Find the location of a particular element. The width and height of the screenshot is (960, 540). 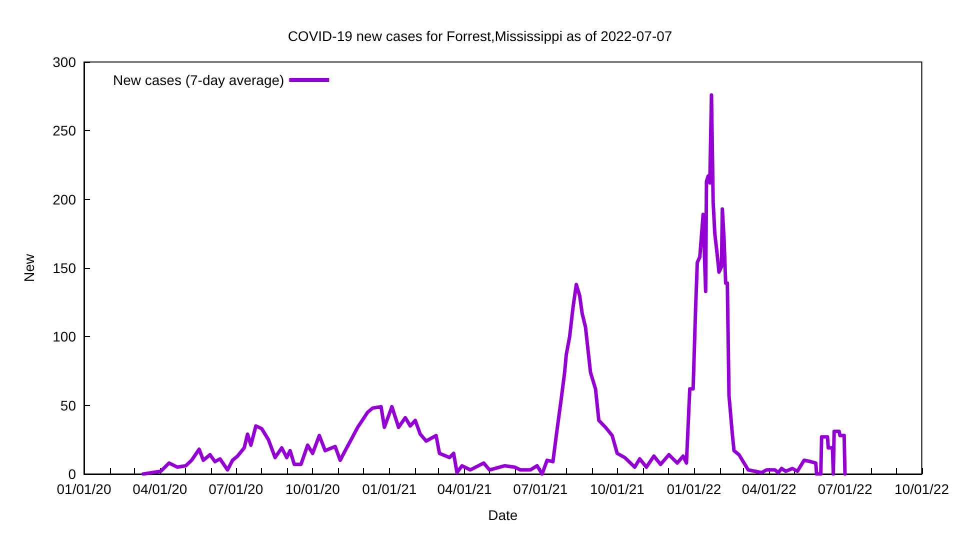

x-tick-label: 07/01/22 is located at coordinates (845, 489).